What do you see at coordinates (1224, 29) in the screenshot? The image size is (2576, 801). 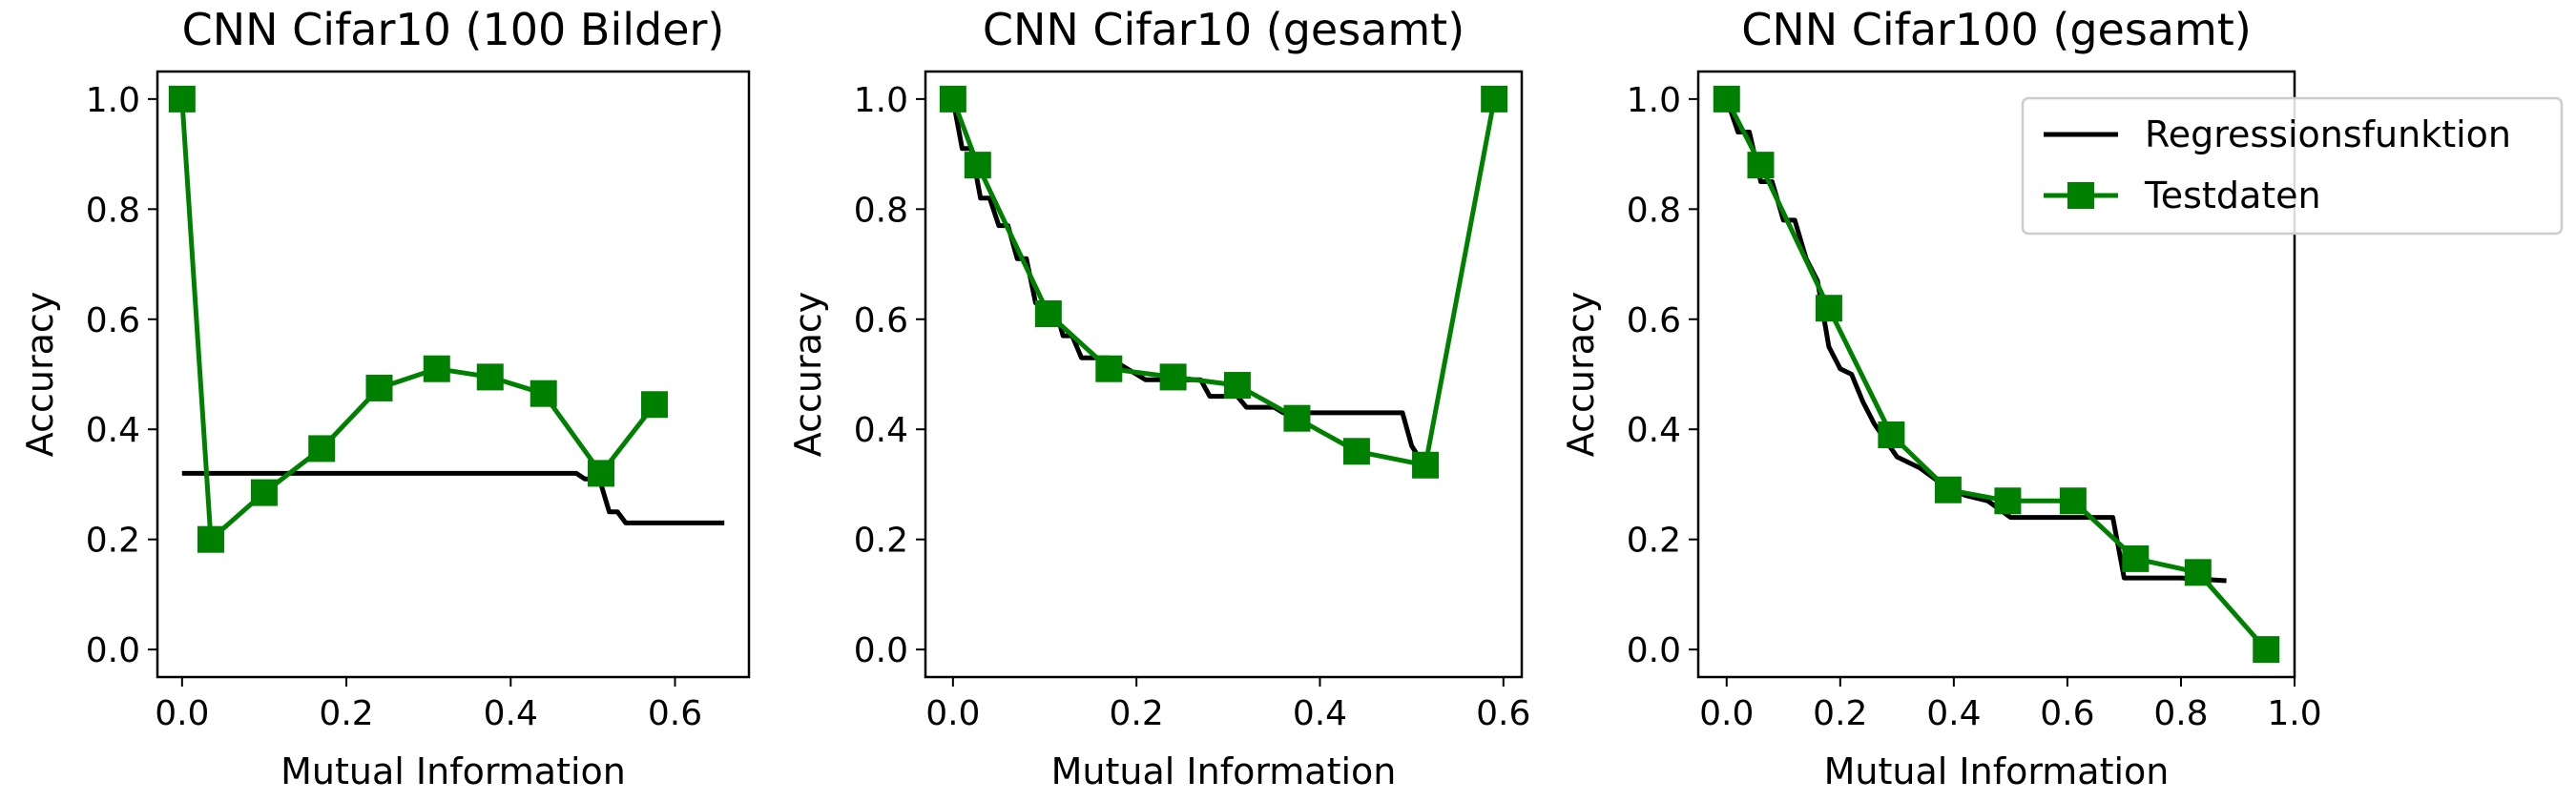 I see `chart-title: CNN Cifar10 (gesamt)` at bounding box center [1224, 29].